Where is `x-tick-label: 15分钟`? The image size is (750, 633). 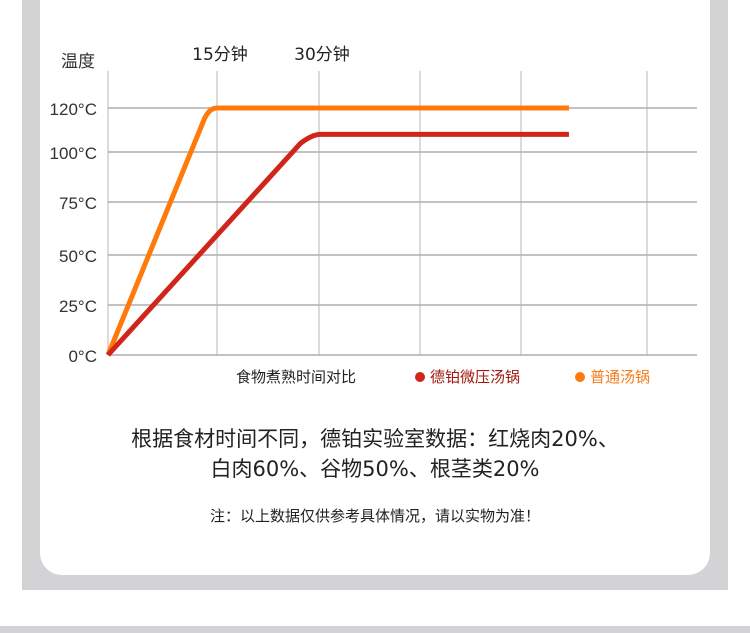 x-tick-label: 15分钟 is located at coordinates (220, 55).